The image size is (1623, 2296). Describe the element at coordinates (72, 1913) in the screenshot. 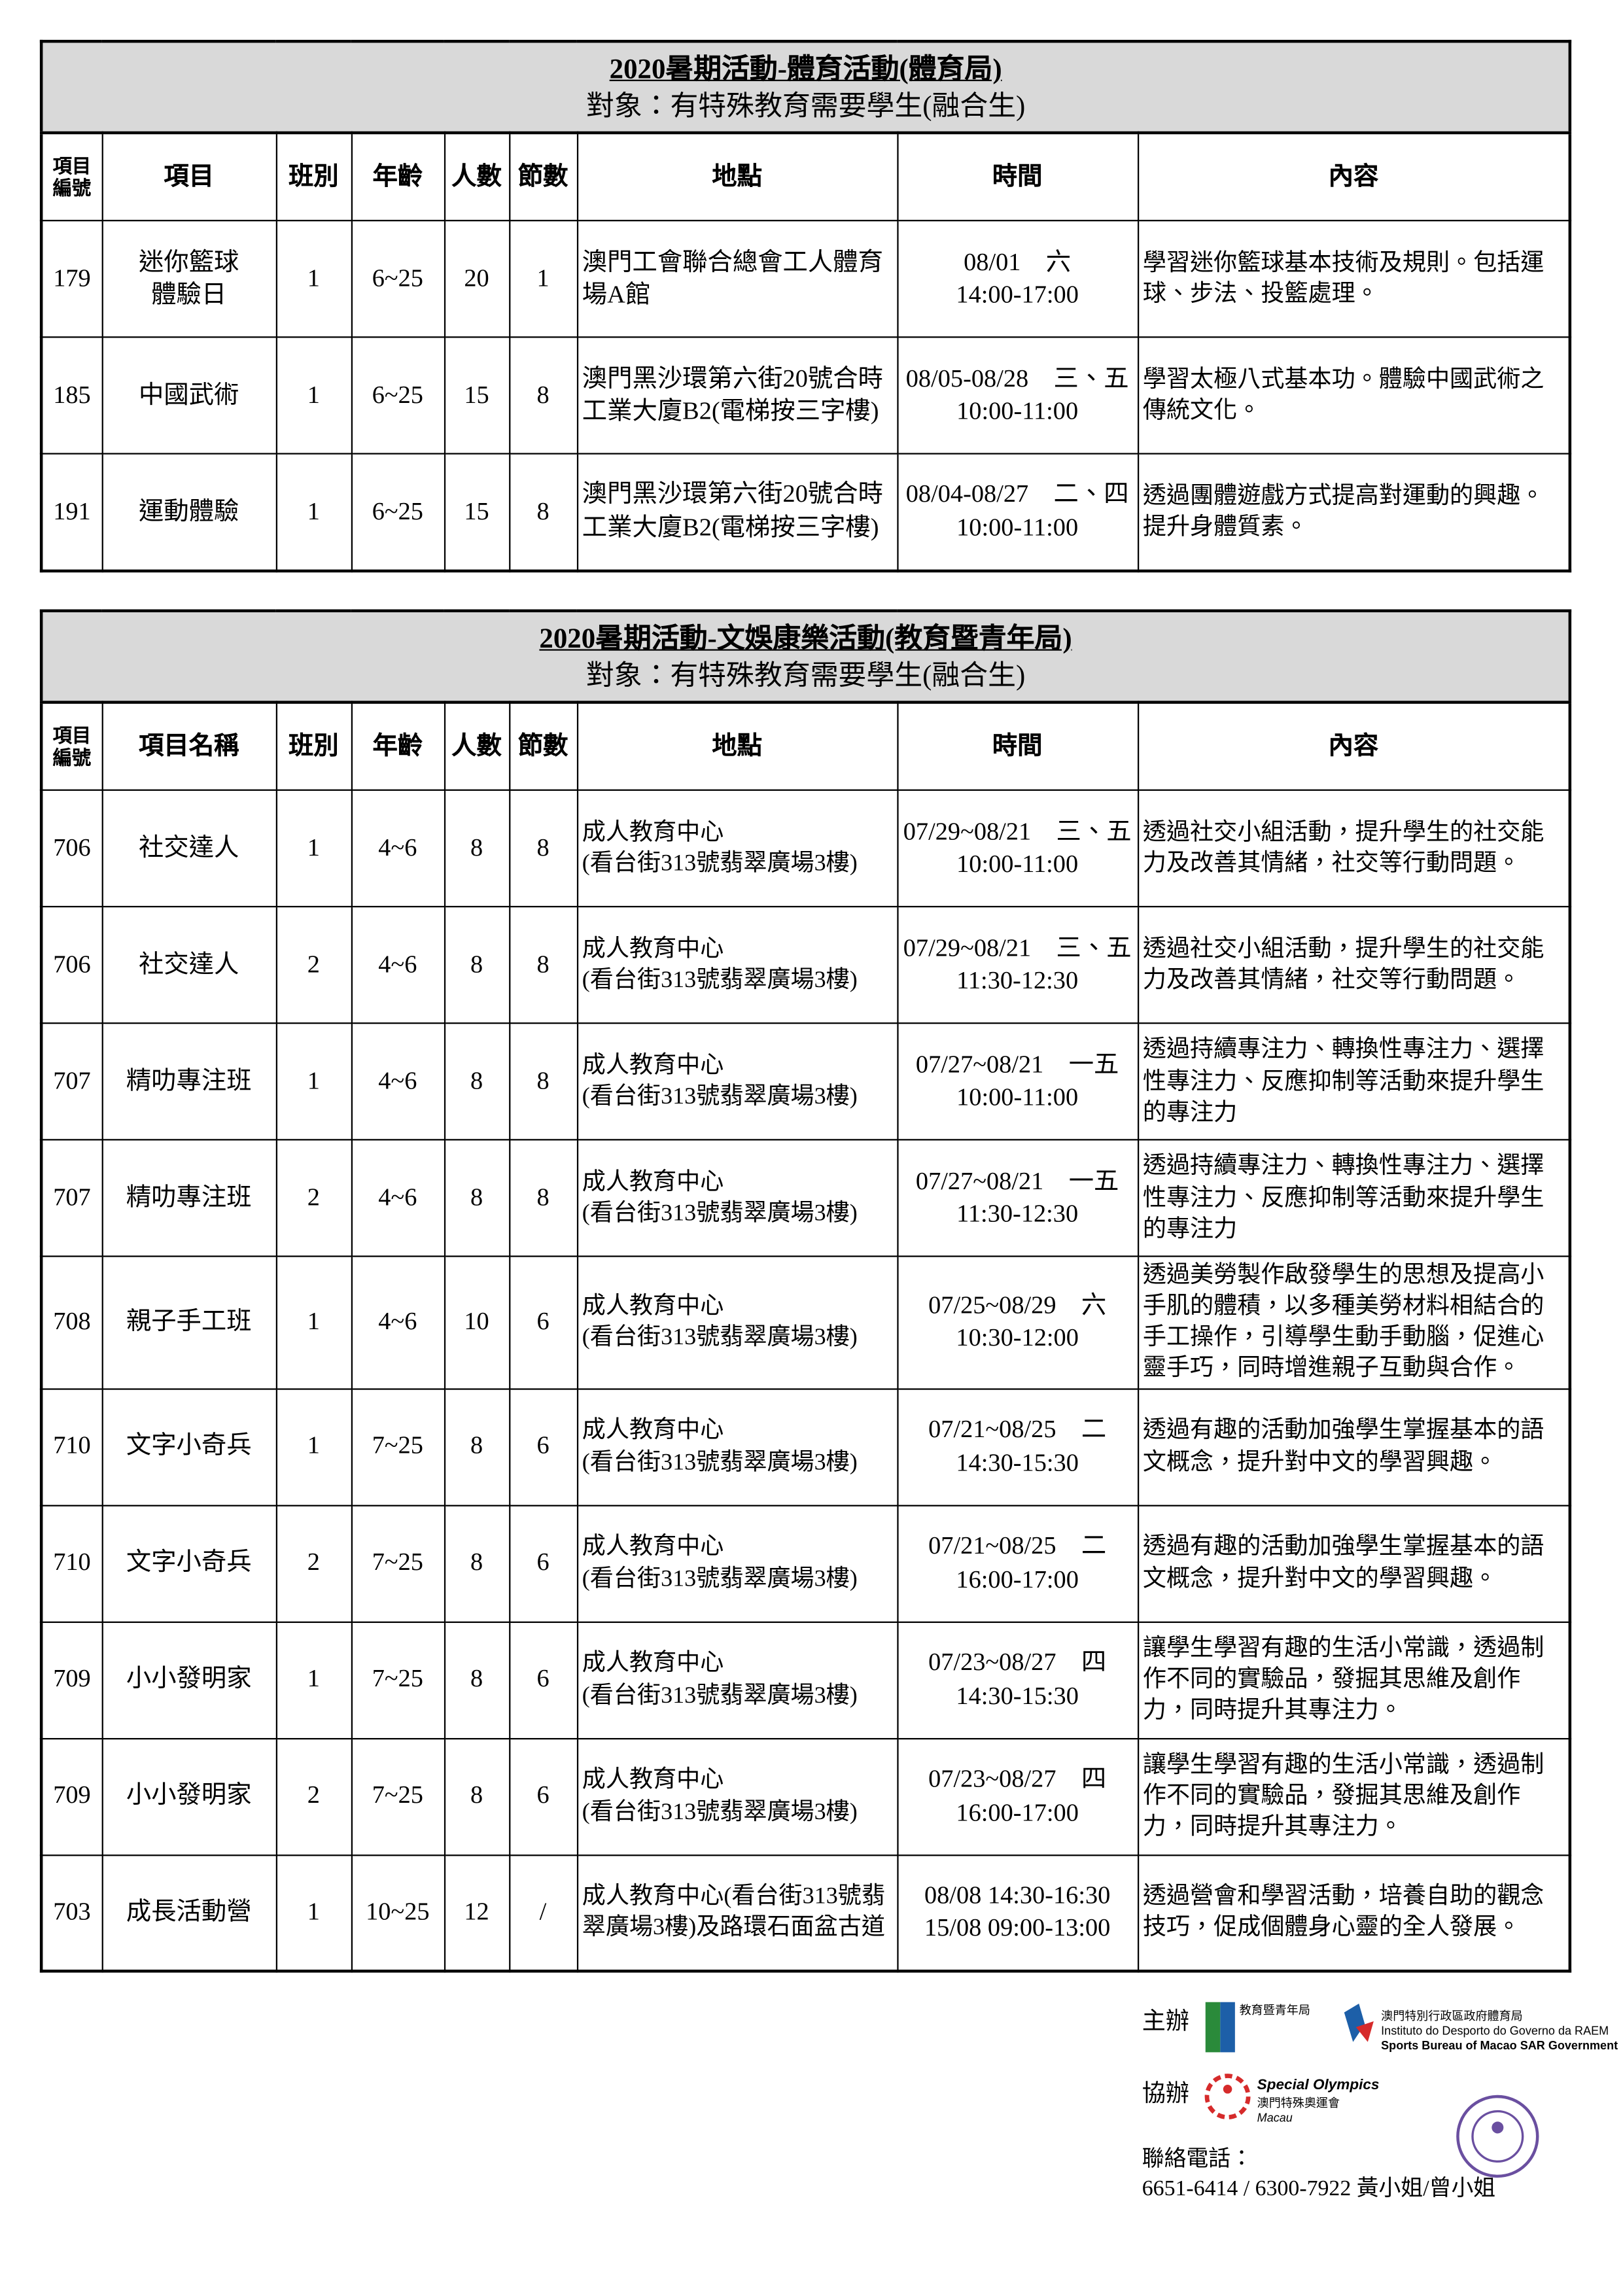

I see `cell-id: 703` at that location.